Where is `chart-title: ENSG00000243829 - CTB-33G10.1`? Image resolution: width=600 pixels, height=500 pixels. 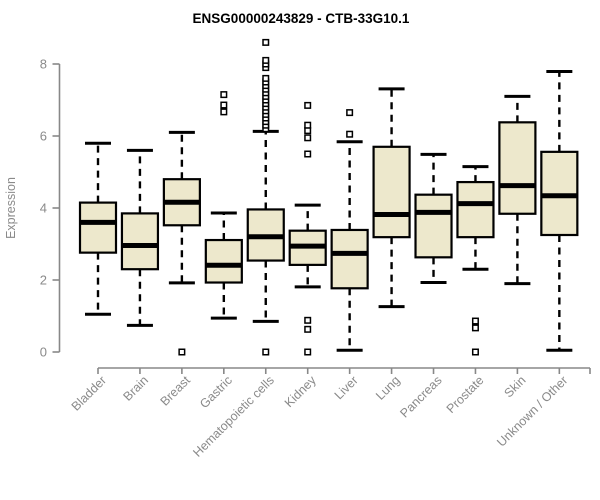 chart-title: ENSG00000243829 - CTB-33G10.1 is located at coordinates (301, 18).